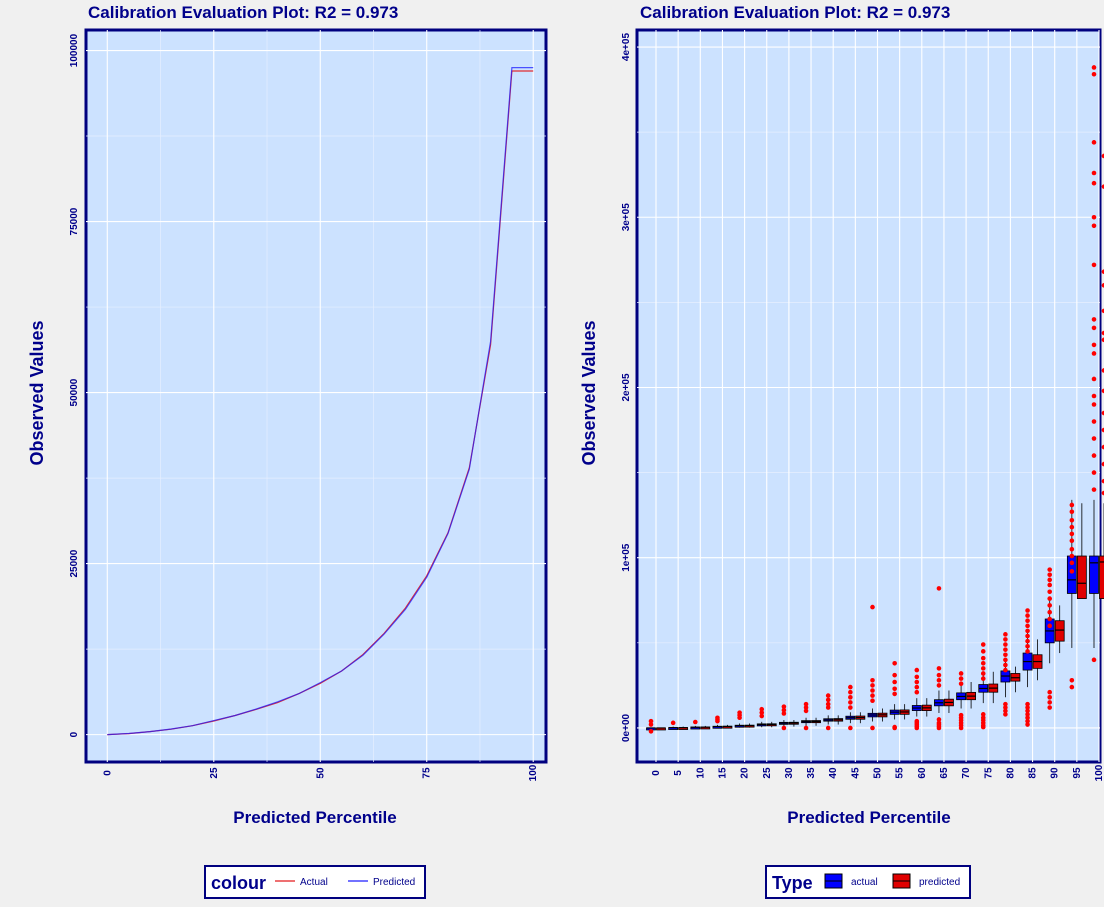  Describe the element at coordinates (1033, 773) in the screenshot. I see `right-x-tick-label: 85` at that location.